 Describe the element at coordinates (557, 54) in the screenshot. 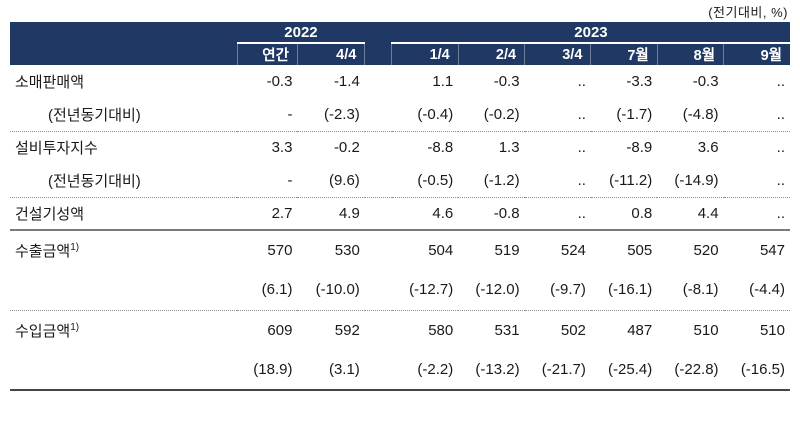

I see `column-header-3-4: 3/4` at that location.